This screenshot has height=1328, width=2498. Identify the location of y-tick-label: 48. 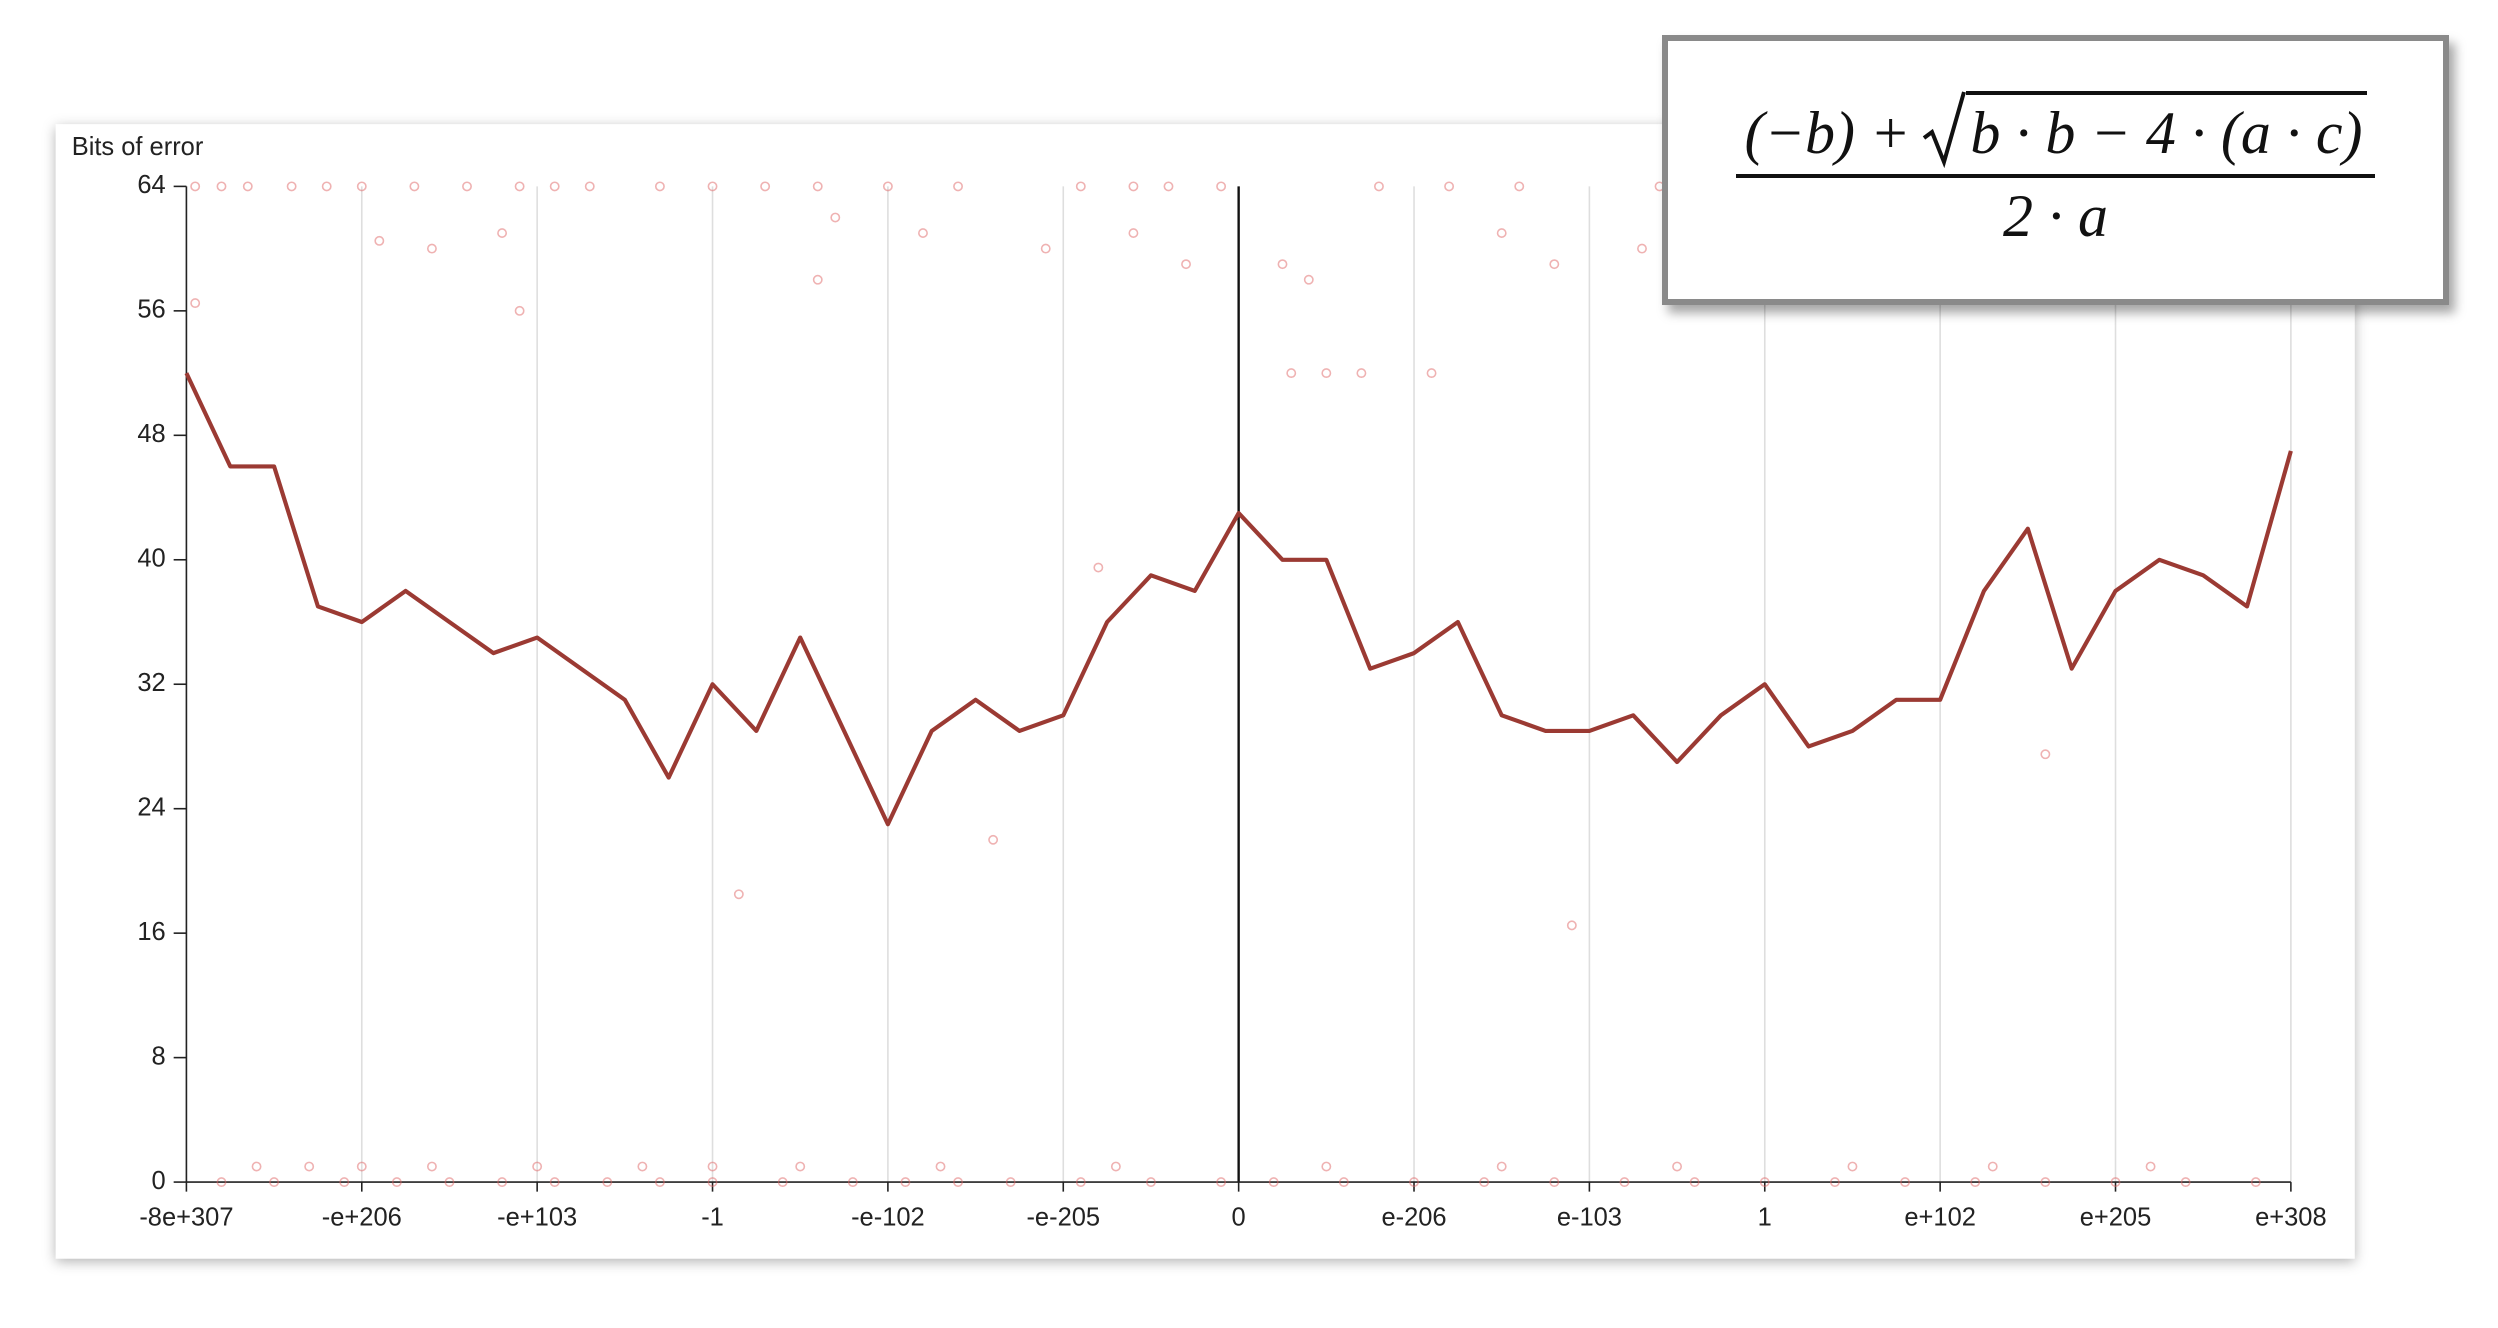
(151, 434).